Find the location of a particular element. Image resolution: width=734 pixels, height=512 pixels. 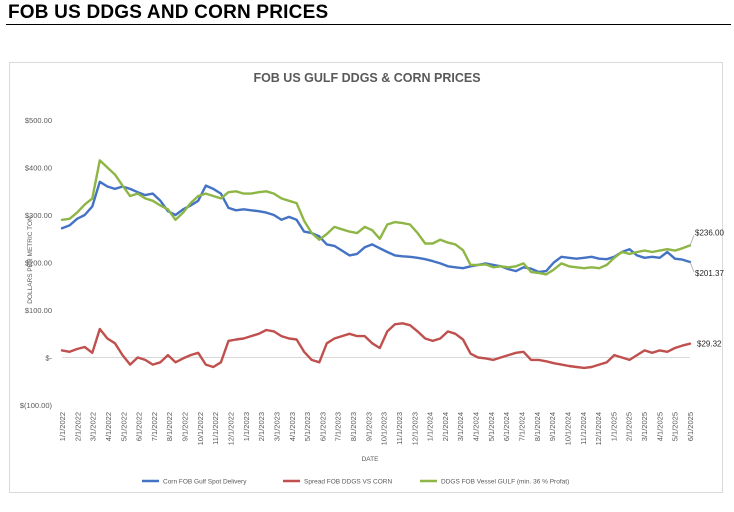

x-tick-label: 6/1/2024 is located at coordinates (506, 426).